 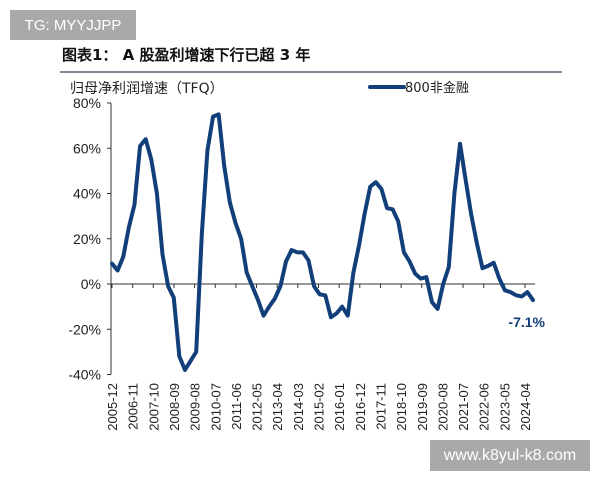 I want to click on x-tick-label: 2022-06, so click(x=484, y=407).